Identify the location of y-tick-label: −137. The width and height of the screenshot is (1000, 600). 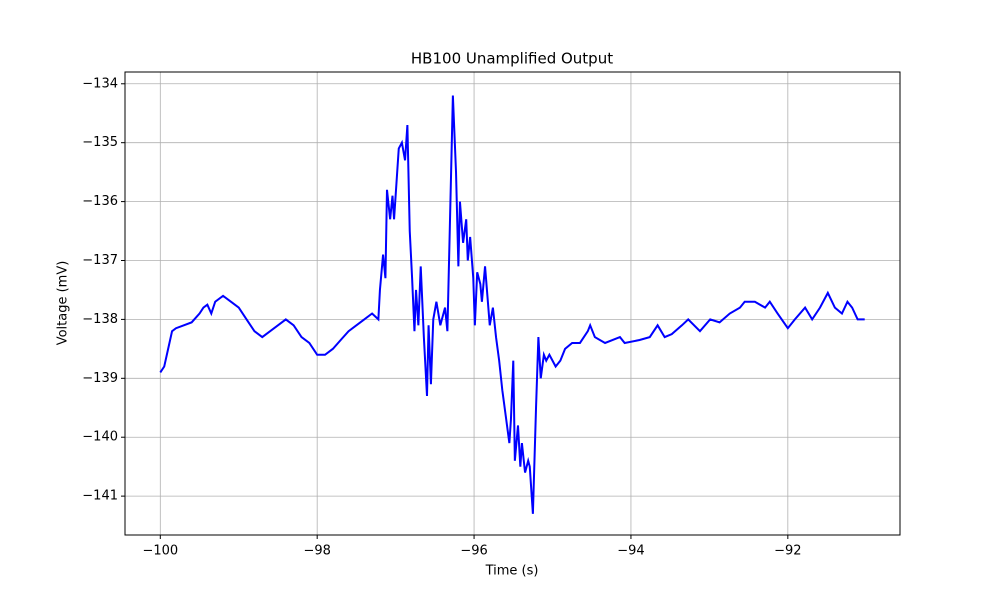
(100, 260).